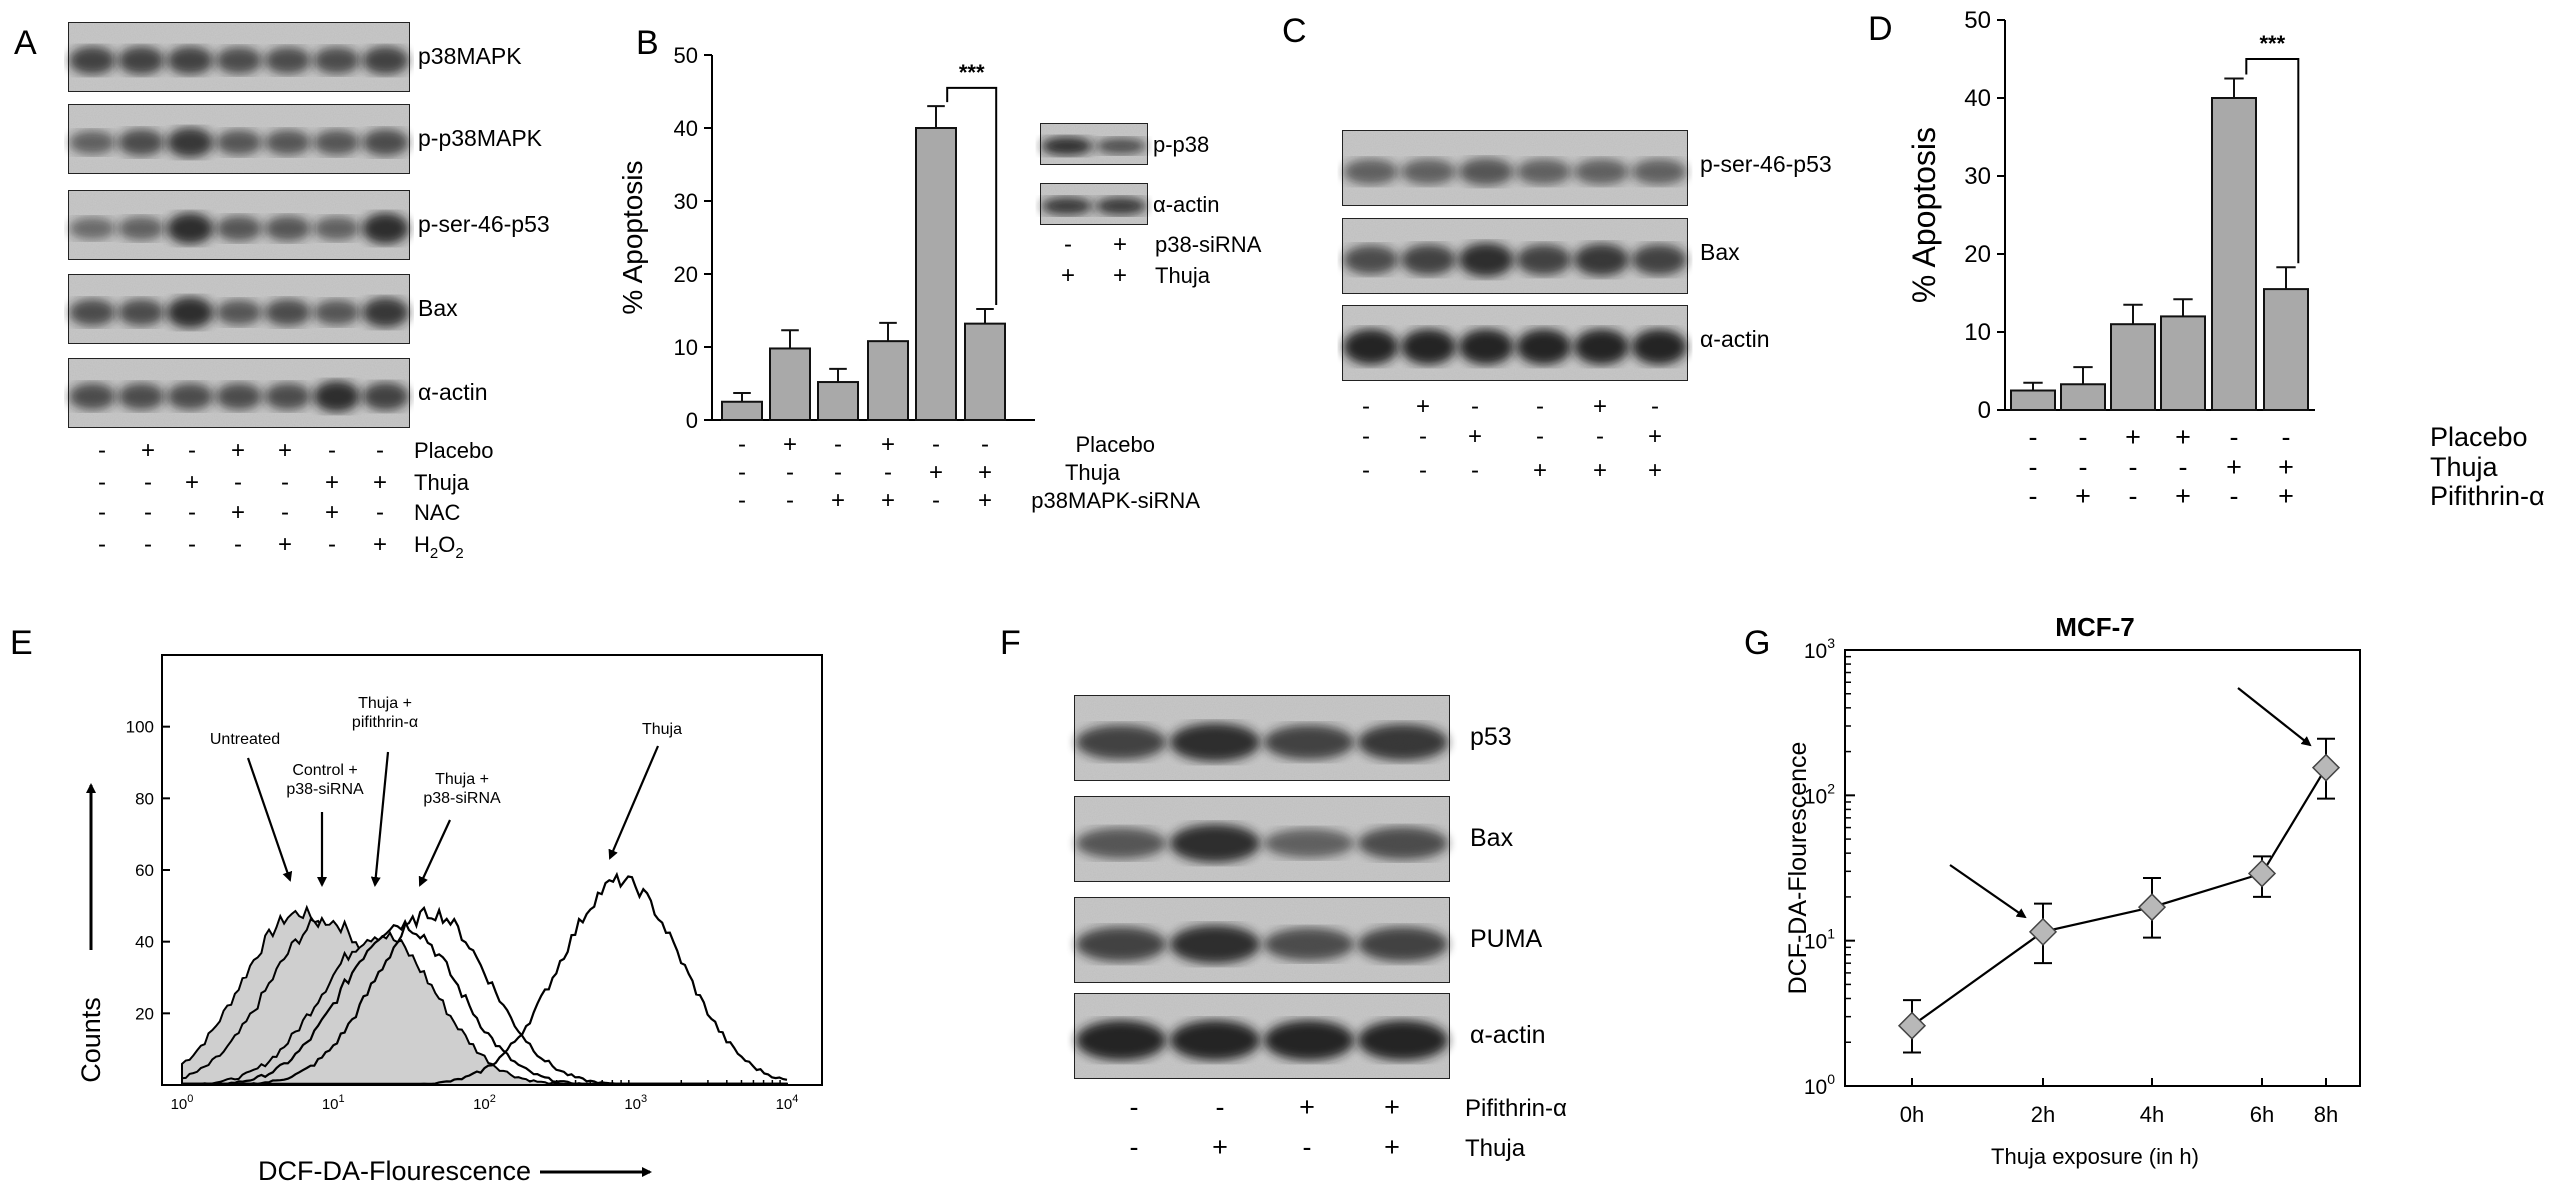 The height and width of the screenshot is (1195, 2574). I want to click on panel-a-letter: A, so click(25, 43).